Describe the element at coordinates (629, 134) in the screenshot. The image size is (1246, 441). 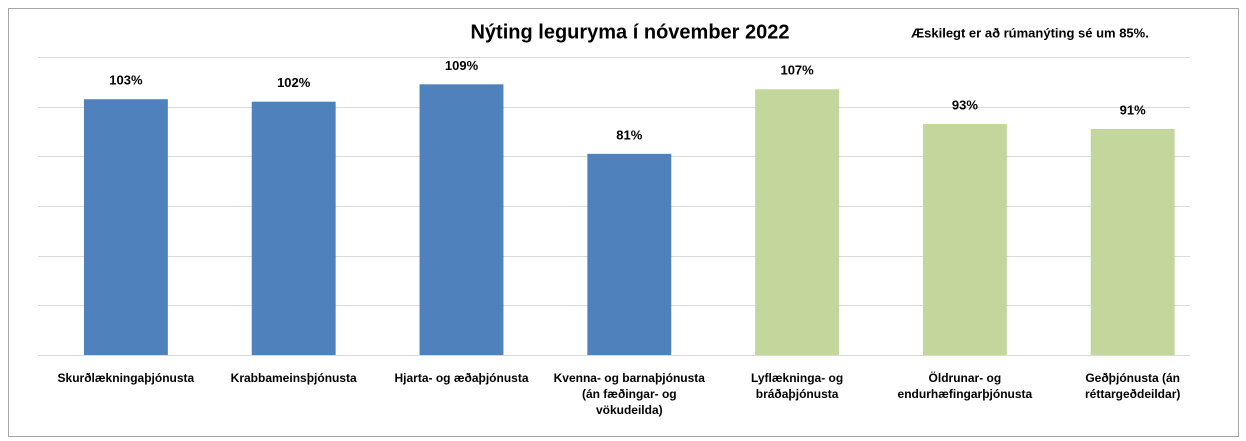
I see `data-label: 81%` at that location.